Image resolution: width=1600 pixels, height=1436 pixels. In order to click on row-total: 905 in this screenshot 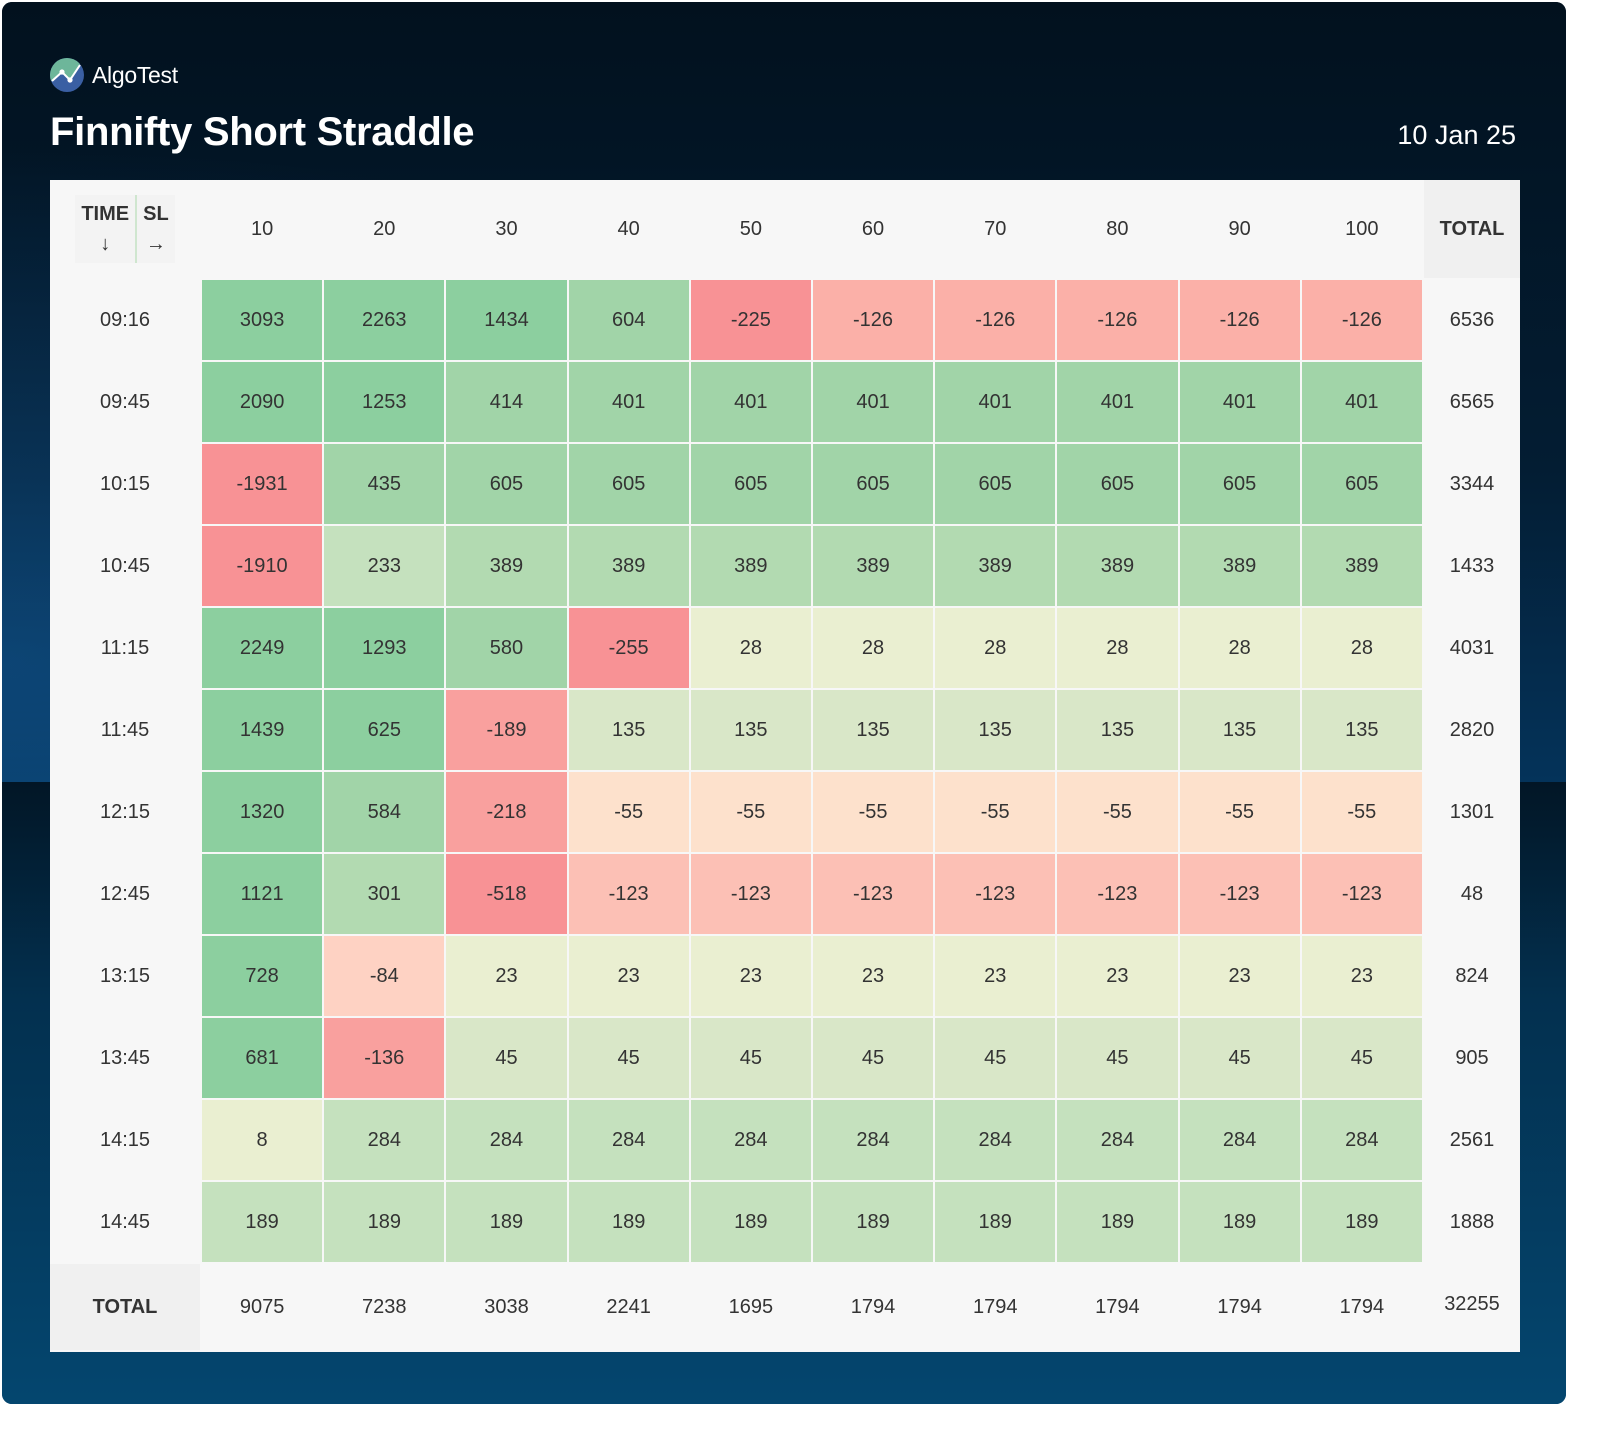, I will do `click(1472, 1058)`.